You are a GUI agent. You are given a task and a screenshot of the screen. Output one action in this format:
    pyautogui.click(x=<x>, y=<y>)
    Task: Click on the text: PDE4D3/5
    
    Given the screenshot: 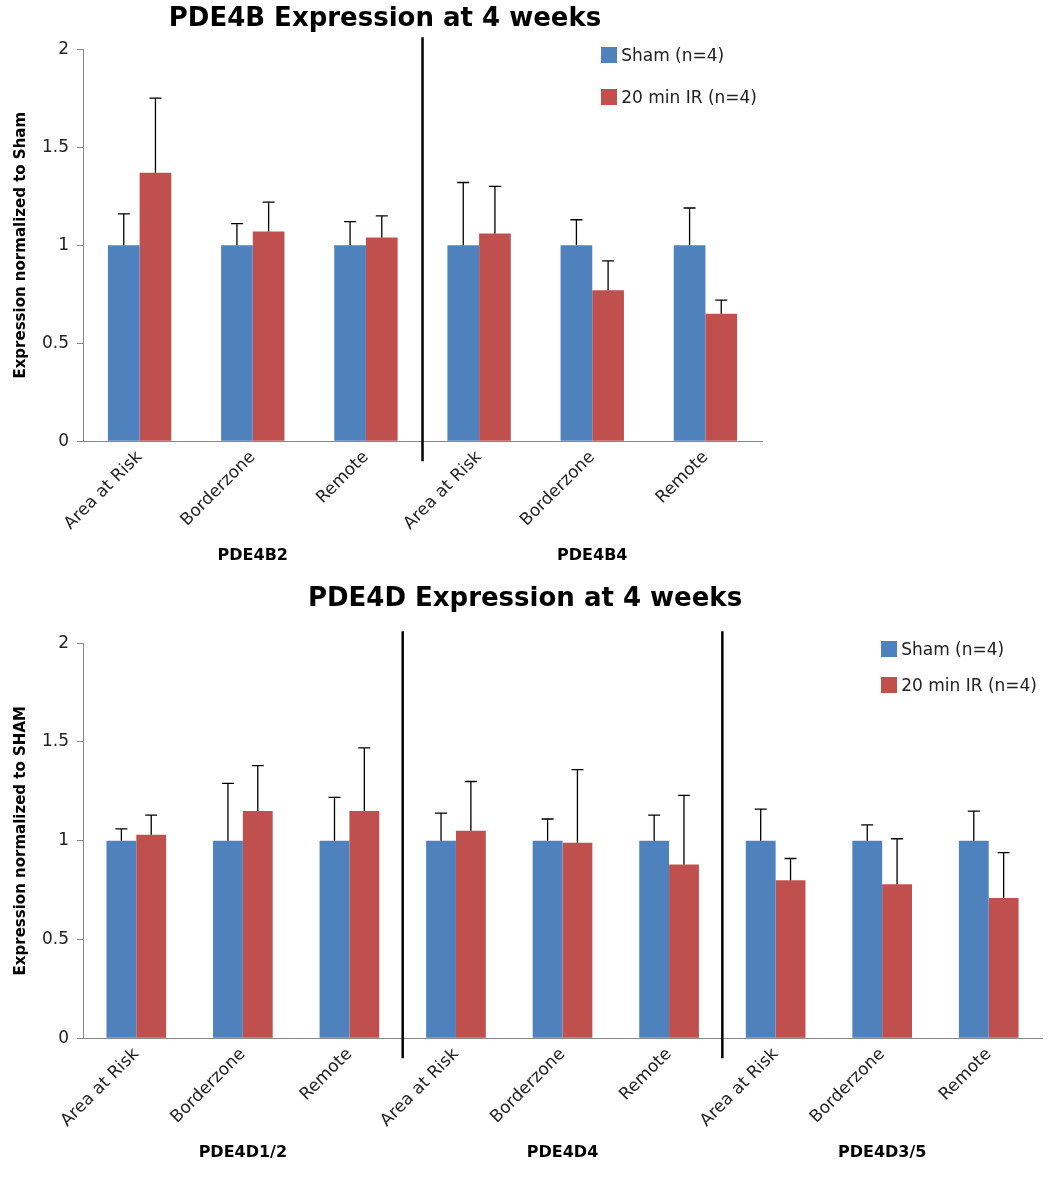 What is the action you would take?
    pyautogui.click(x=882, y=1152)
    